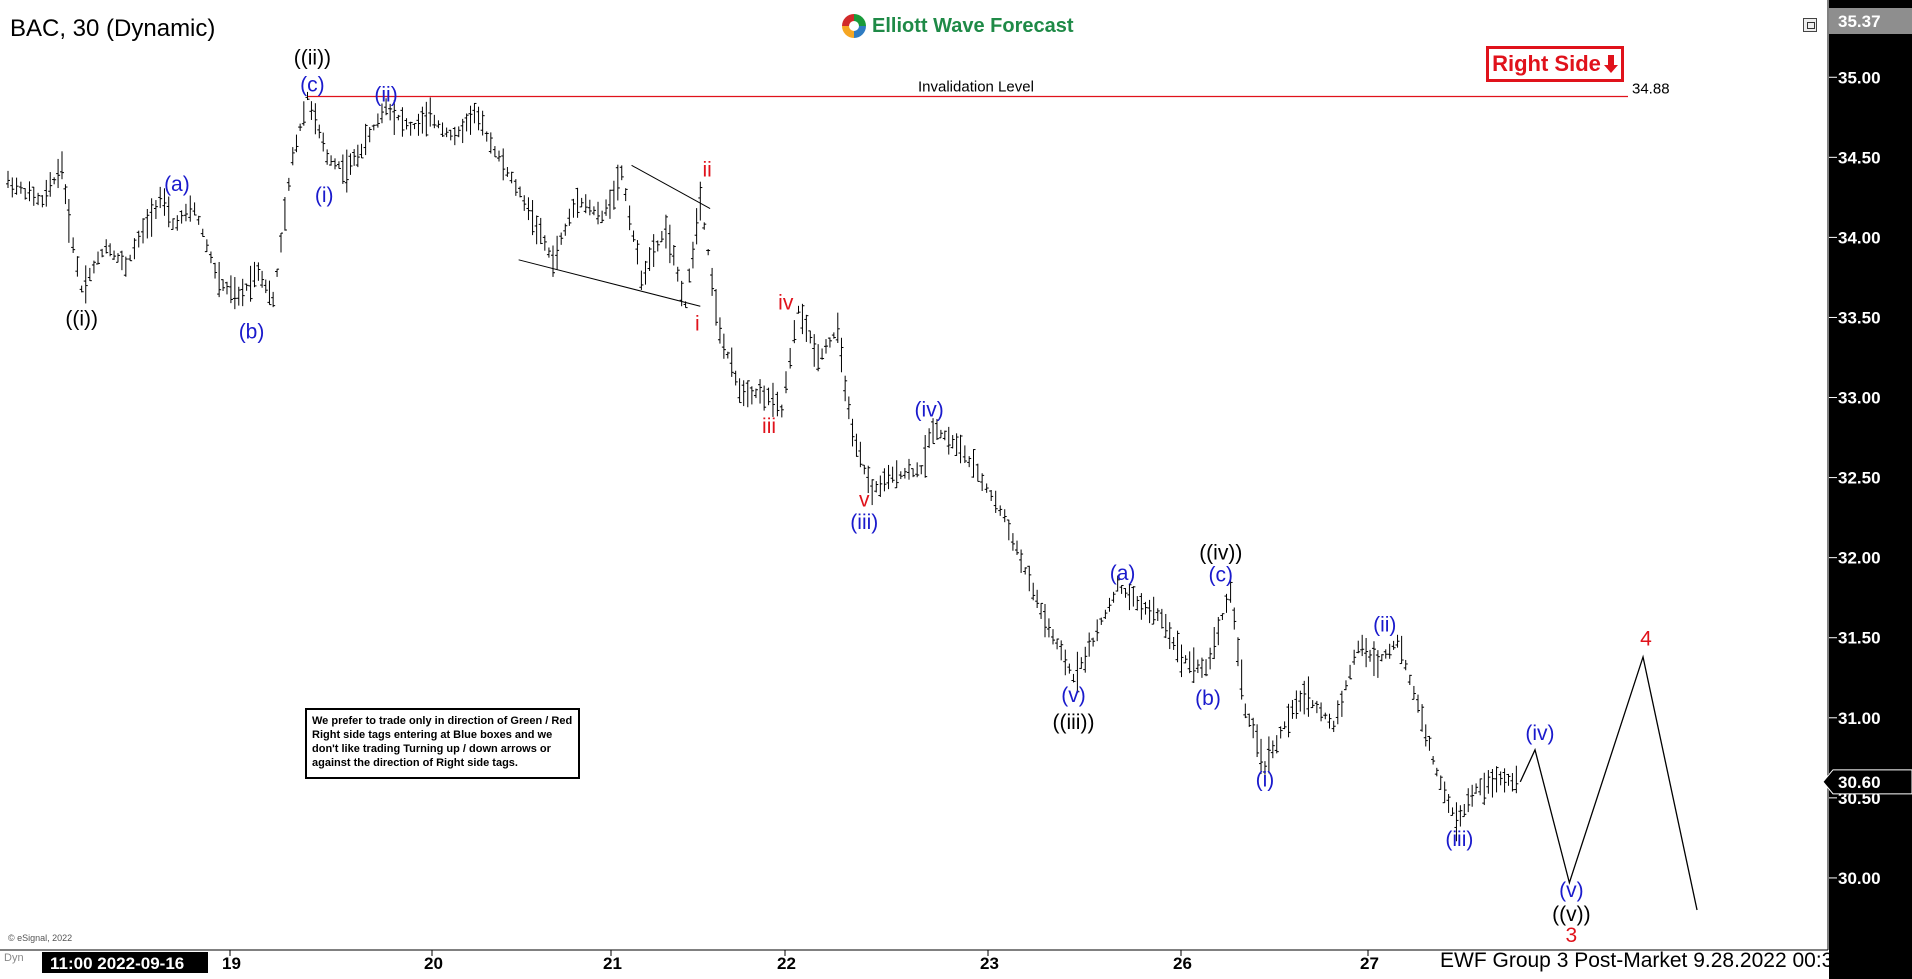 This screenshot has width=1912, height=979. I want to click on wave-label: iii, so click(769, 426).